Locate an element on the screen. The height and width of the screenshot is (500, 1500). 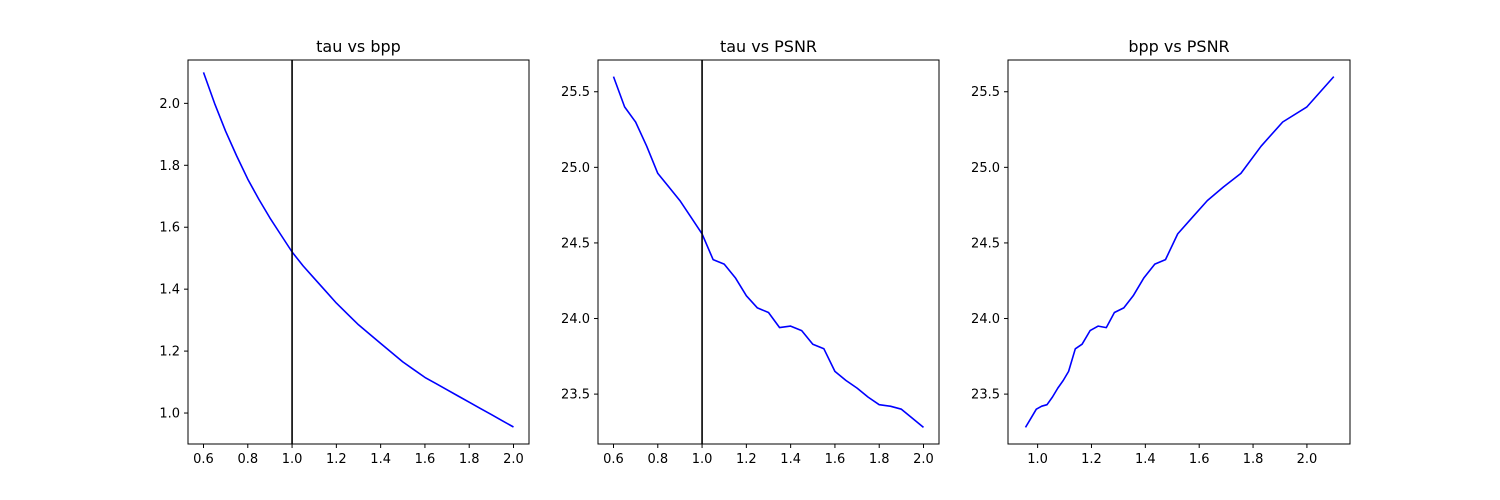
y-tick-label: 1.0 is located at coordinates (169, 414).